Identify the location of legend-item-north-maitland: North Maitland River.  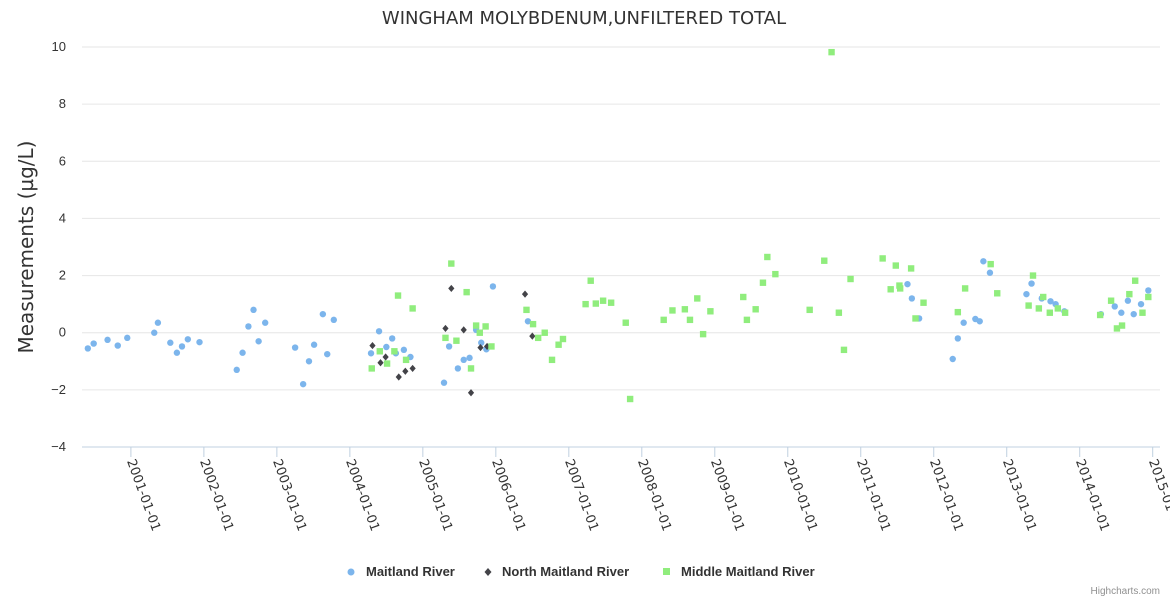
(557, 571).